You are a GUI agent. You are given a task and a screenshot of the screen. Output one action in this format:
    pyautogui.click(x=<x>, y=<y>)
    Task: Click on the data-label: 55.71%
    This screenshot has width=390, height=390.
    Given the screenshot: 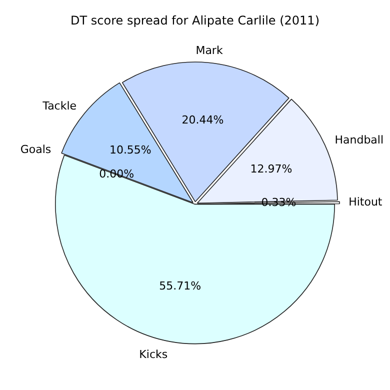 What is the action you would take?
    pyautogui.click(x=180, y=285)
    